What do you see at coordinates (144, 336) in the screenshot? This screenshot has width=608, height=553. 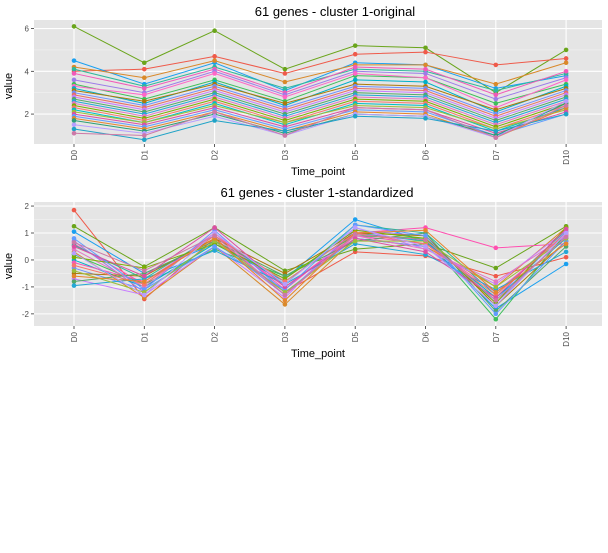 I see `x-tick-label: D1` at bounding box center [144, 336].